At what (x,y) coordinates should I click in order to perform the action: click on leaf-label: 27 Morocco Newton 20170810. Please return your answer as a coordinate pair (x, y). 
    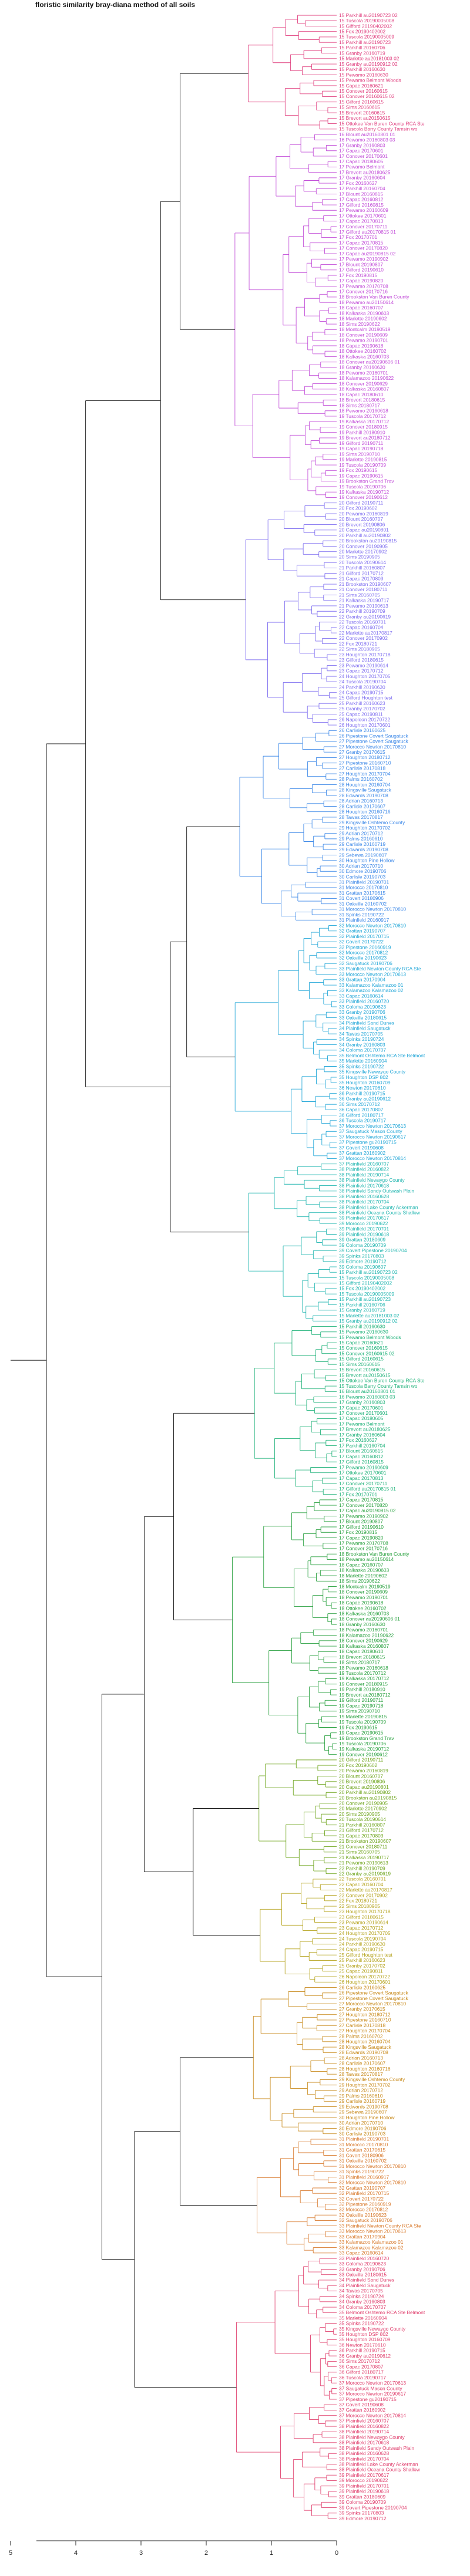
    Looking at the image, I should click on (372, 2004).